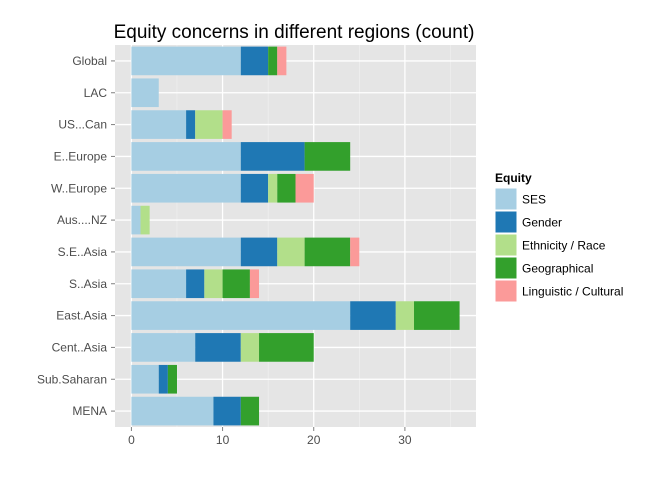  What do you see at coordinates (145, 220) in the screenshot?
I see `bar-aus-nz-ethnicity-race` at bounding box center [145, 220].